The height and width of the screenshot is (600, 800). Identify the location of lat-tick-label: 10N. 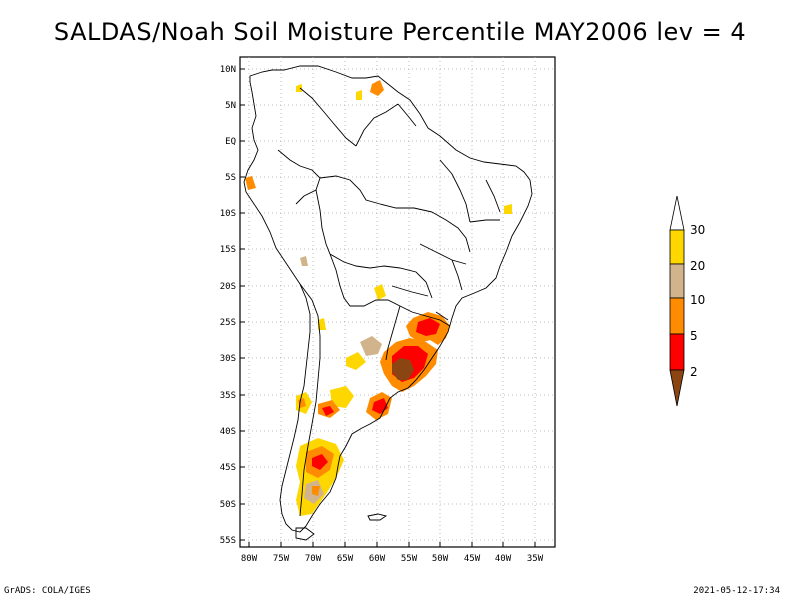
(228, 70).